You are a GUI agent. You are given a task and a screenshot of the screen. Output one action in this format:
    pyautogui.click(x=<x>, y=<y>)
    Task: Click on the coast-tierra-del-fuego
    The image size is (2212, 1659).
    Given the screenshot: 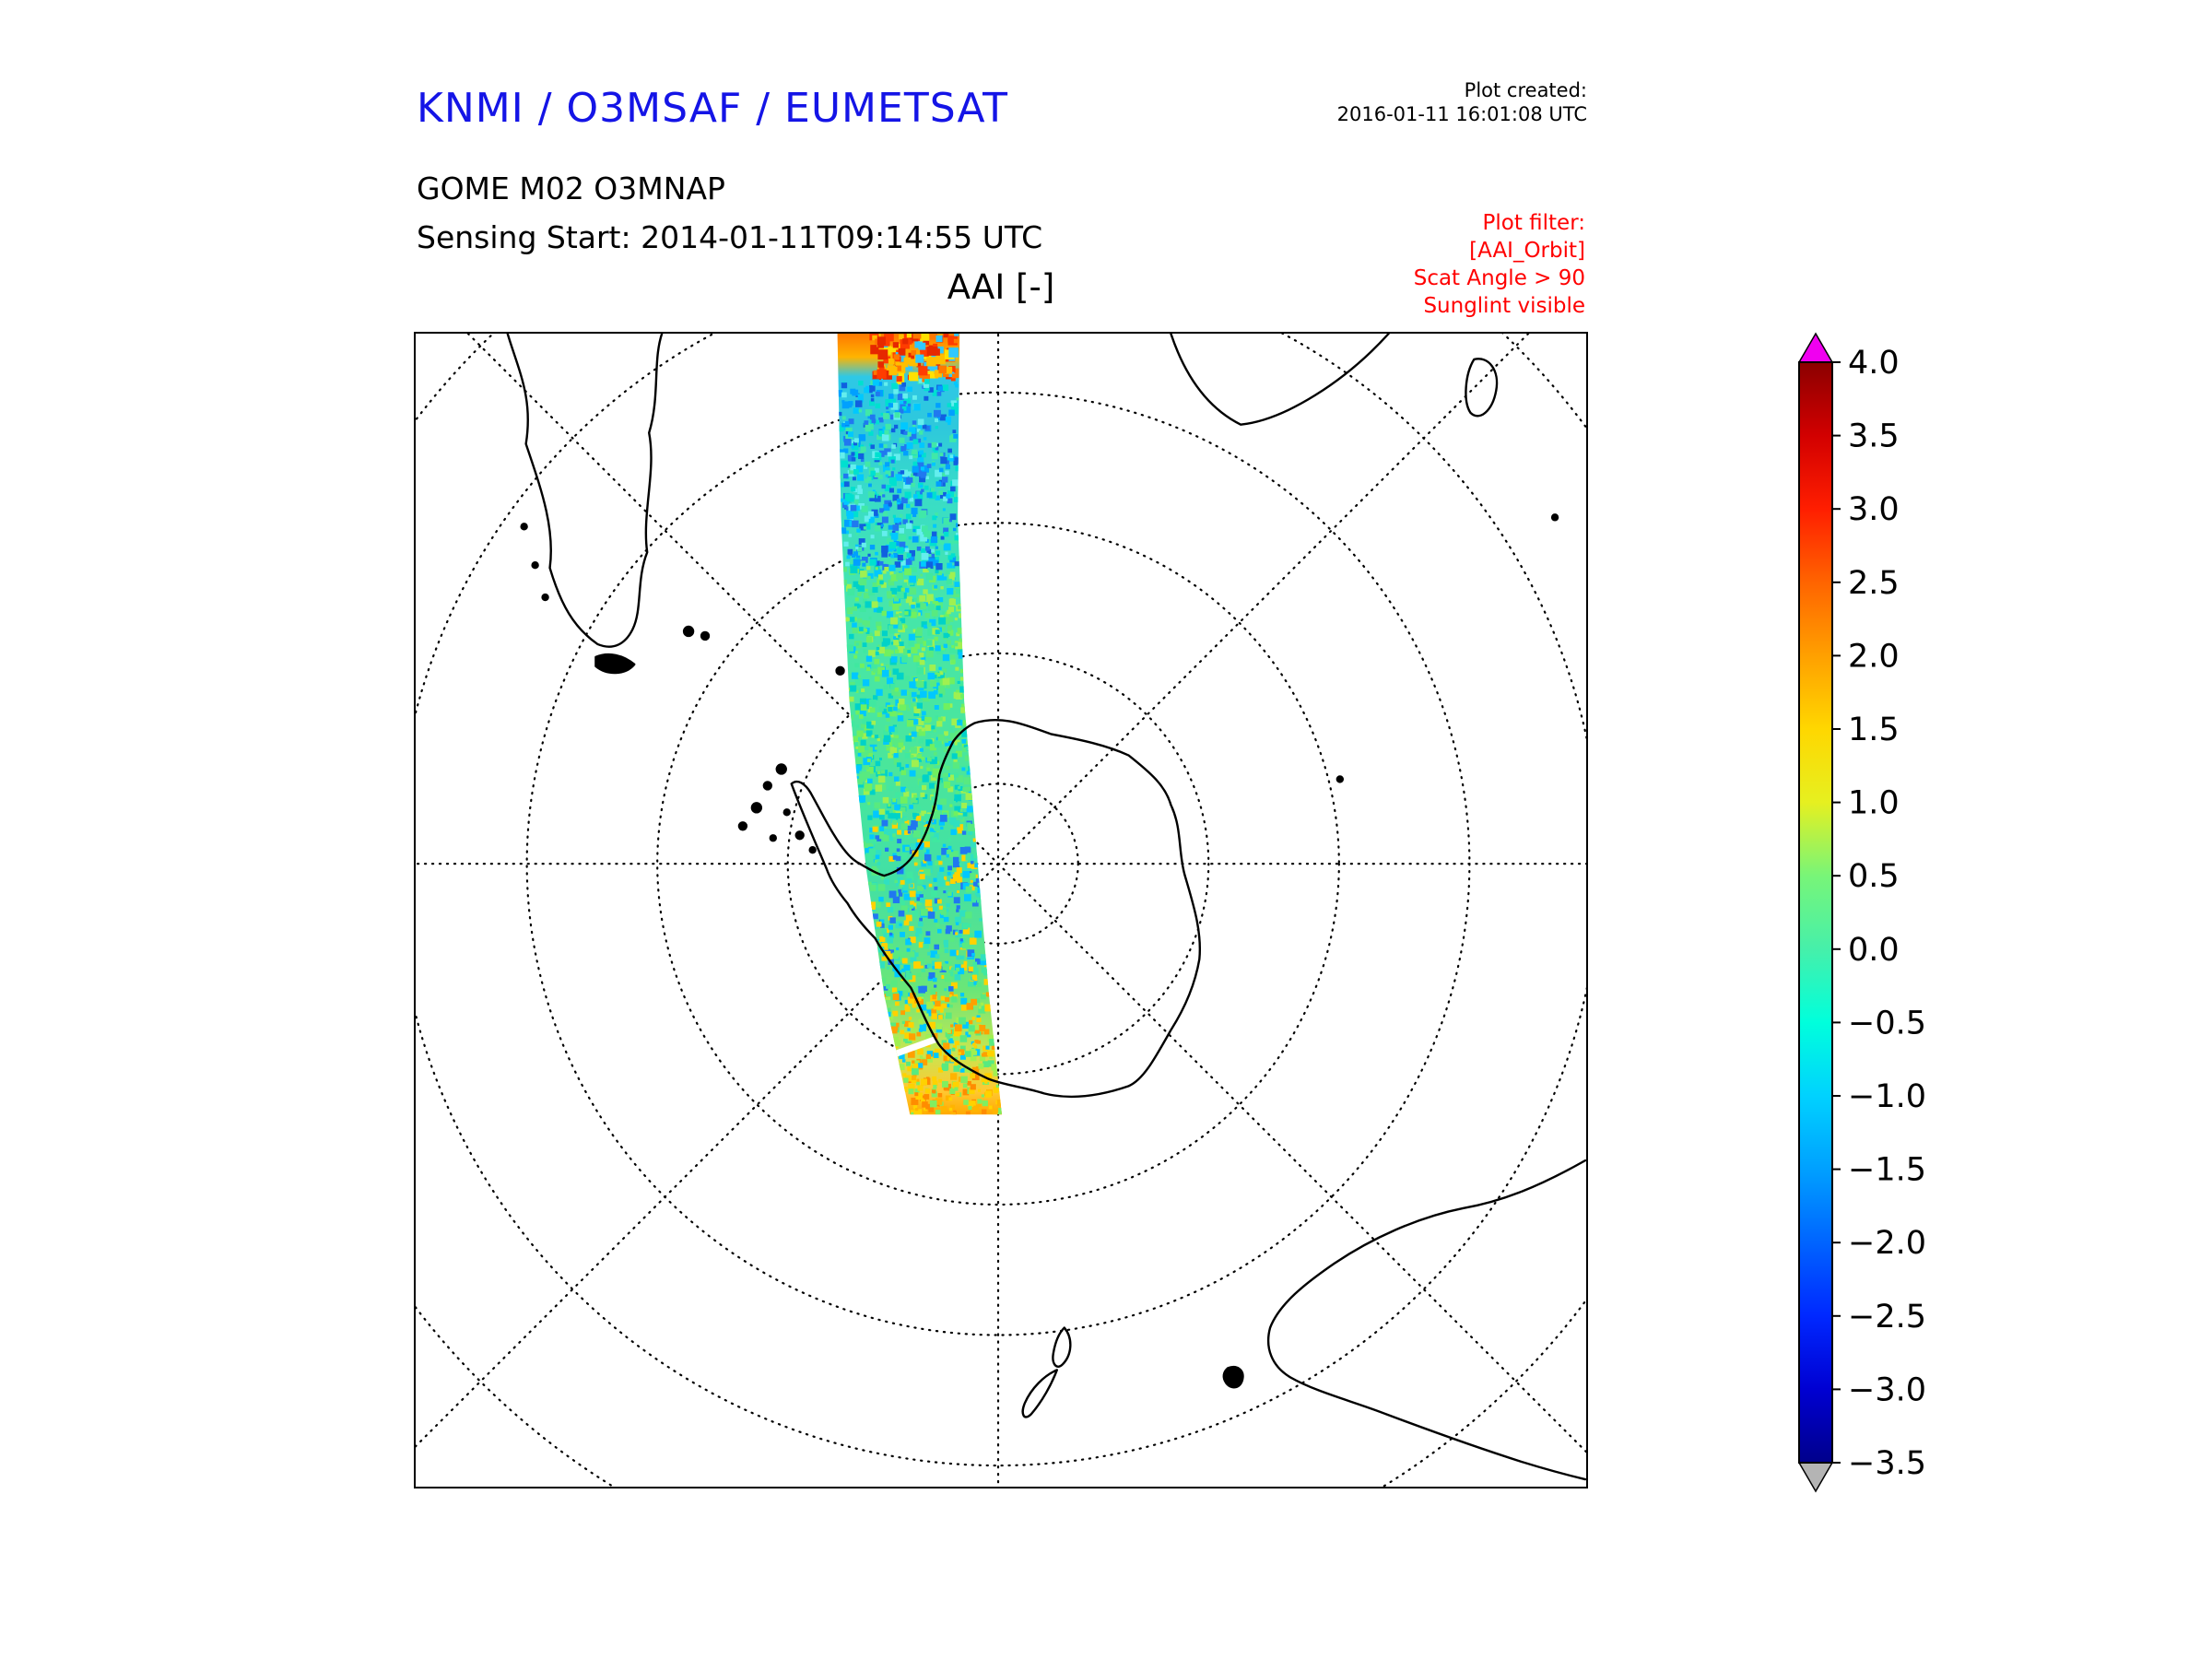 What is the action you would take?
    pyautogui.click(x=615, y=664)
    